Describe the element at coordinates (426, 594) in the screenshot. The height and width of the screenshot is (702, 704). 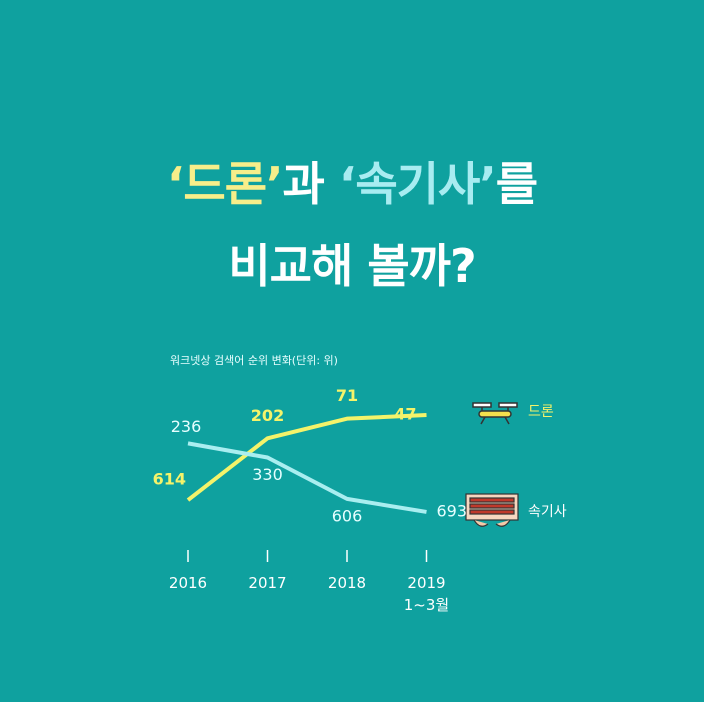
I see `x-tick-label: 2019 1~3월` at that location.